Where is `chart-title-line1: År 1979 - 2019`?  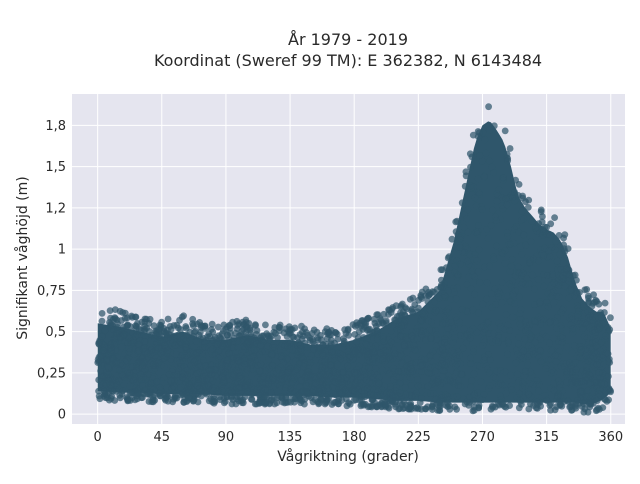
chart-title-line1: År 1979 - 2019 is located at coordinates (348, 39).